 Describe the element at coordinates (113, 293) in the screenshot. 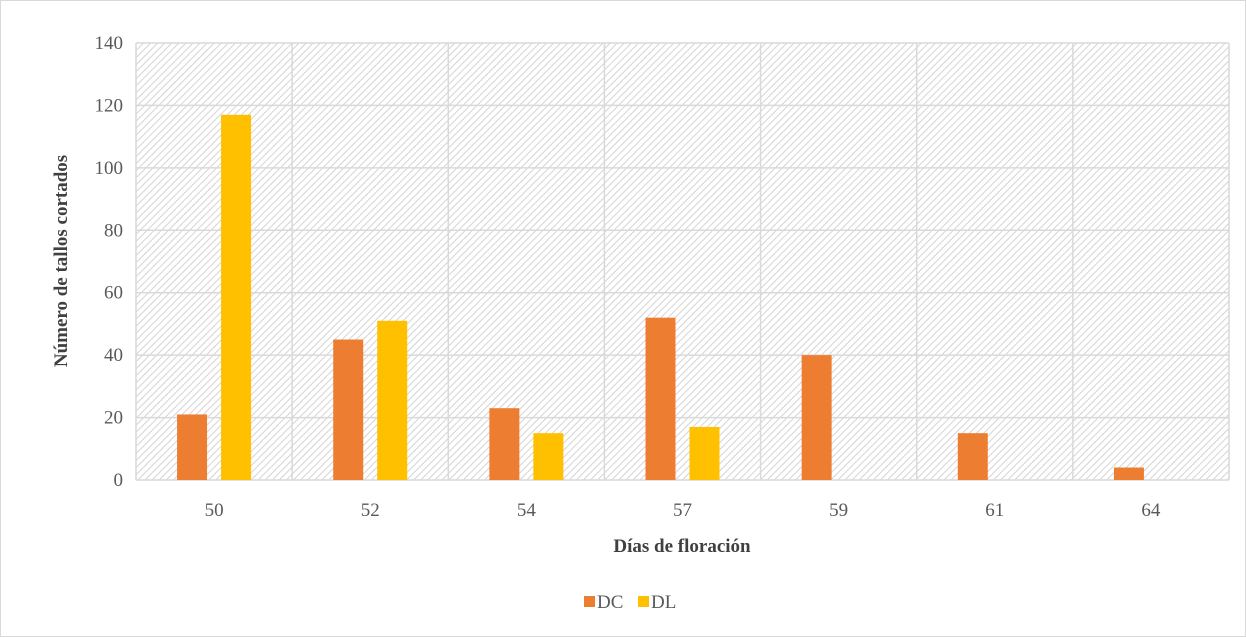

I see `y-tick-label: 60` at that location.